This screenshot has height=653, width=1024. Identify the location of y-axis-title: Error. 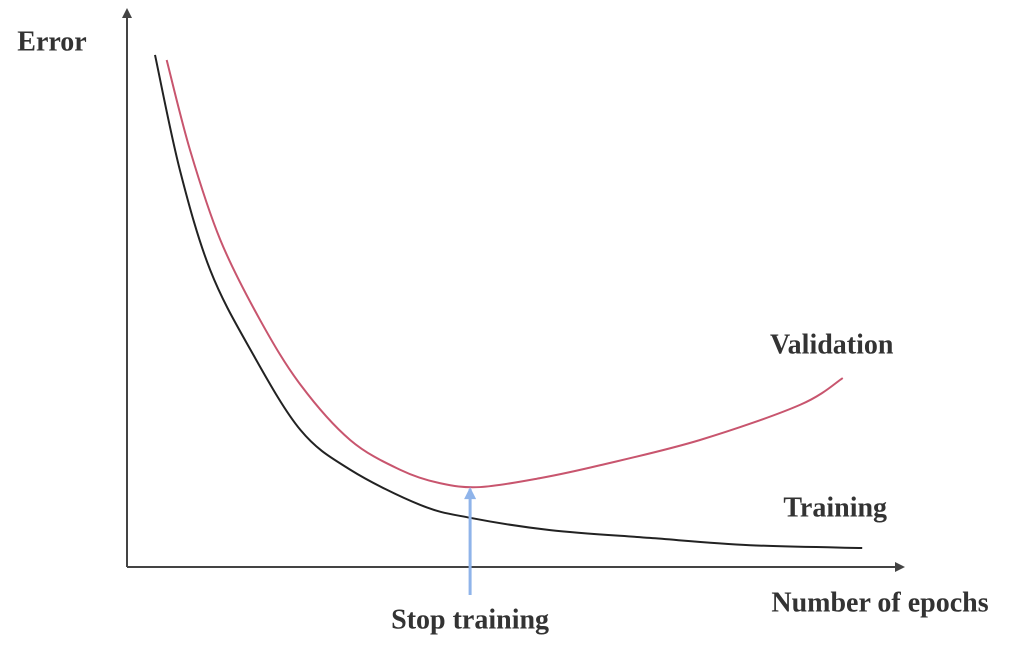
(51, 41).